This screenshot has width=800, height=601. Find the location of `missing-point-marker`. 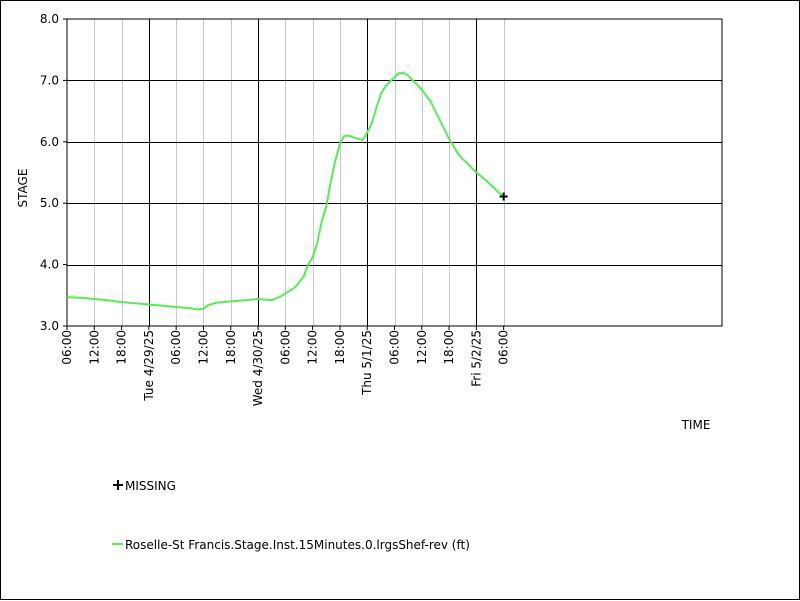

missing-point-marker is located at coordinates (503, 196).